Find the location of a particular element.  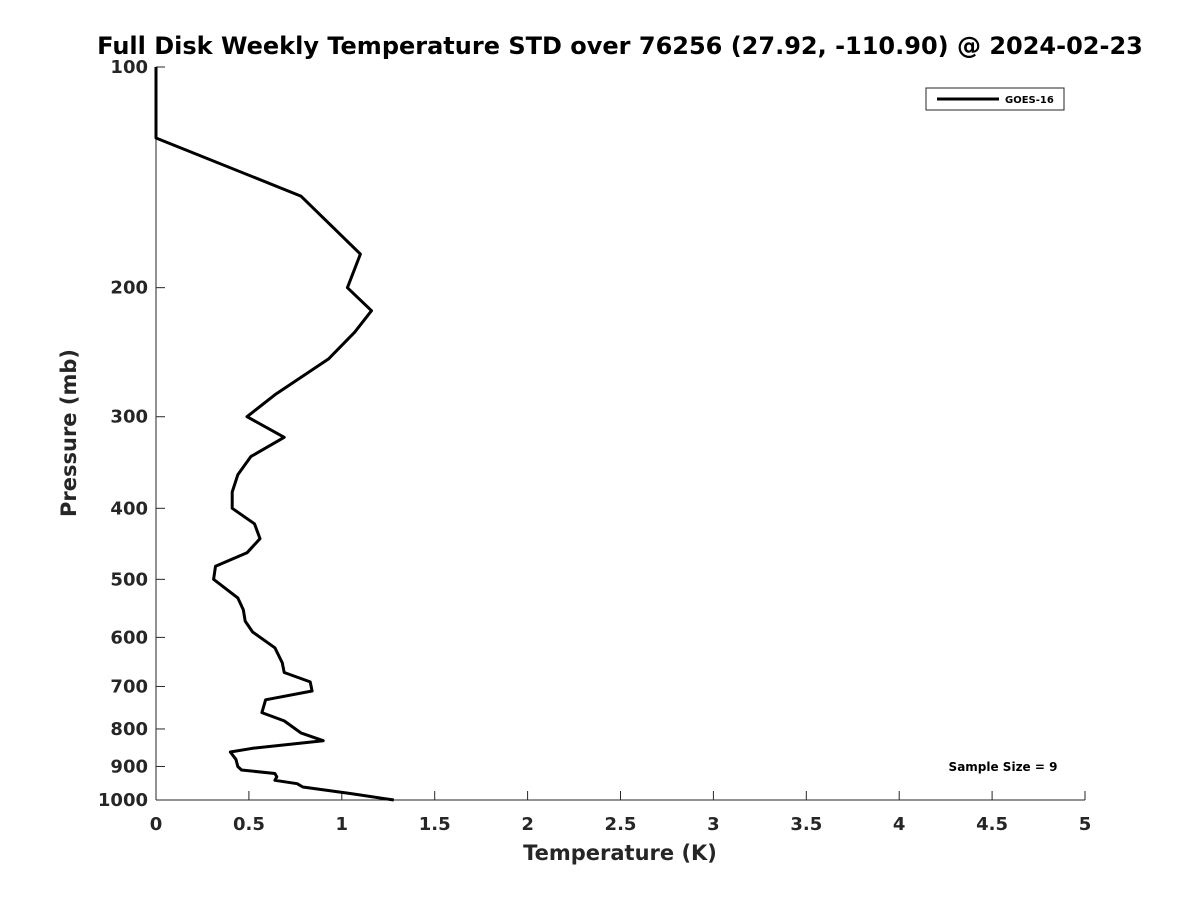

y-tick-label: 900 is located at coordinates (129, 766).